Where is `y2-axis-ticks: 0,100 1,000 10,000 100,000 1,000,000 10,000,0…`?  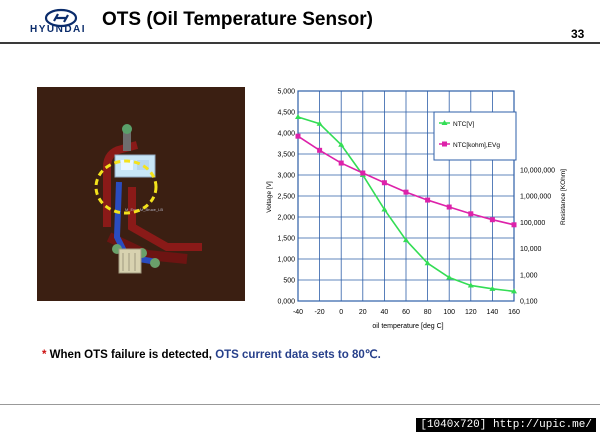 y2-axis-ticks: 0,100 1,000 10,000 100,000 1,000,000 10,000,0… is located at coordinates (537, 236).